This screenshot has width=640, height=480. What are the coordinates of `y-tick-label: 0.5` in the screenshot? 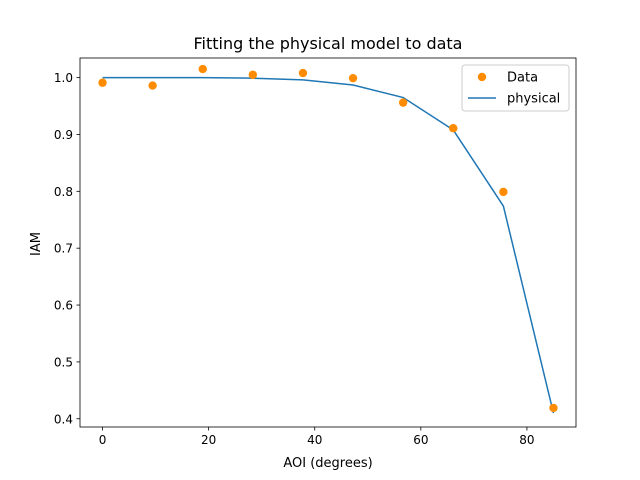 It's located at (63, 362).